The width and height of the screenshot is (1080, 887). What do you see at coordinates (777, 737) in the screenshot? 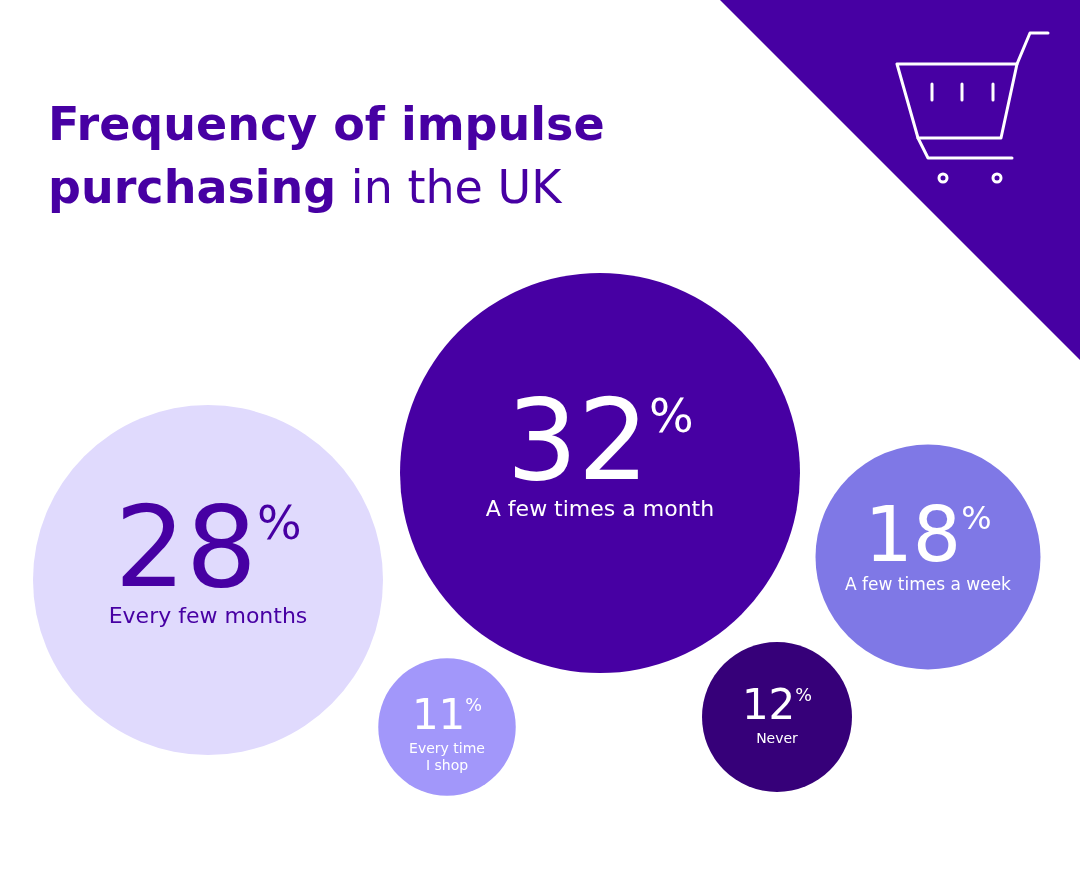
I see `category-label: Never` at bounding box center [777, 737].